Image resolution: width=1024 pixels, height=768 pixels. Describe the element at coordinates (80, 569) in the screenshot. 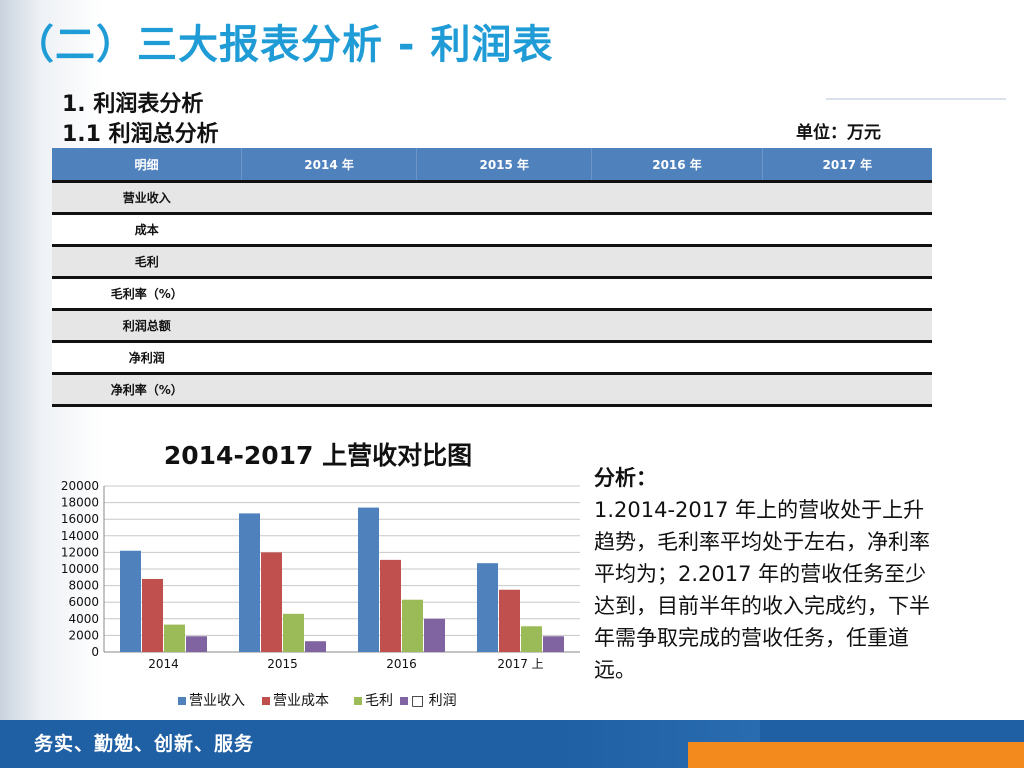

I see `y-tick-label: 10000` at that location.